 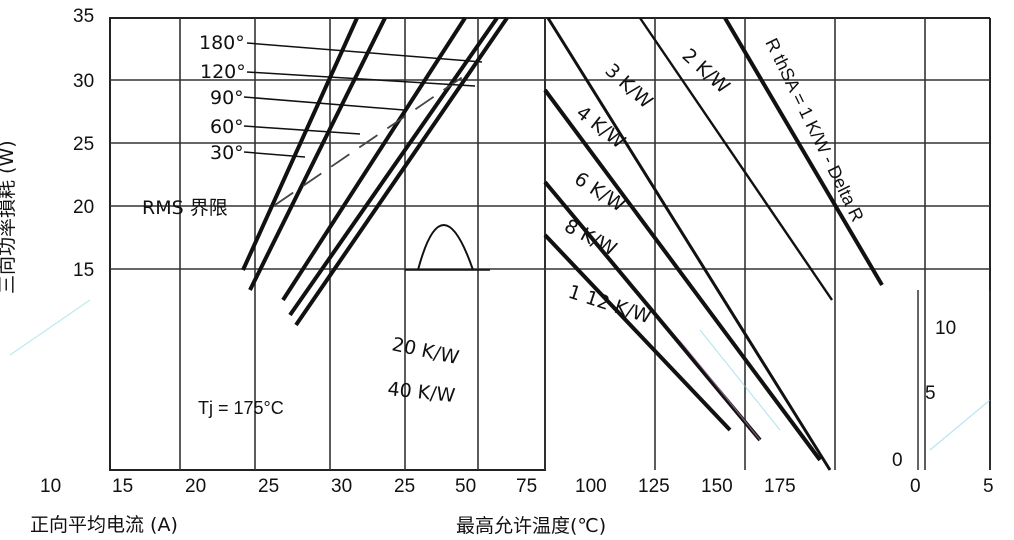 I want to click on right-y-tick-5: 5, so click(x=930, y=393).